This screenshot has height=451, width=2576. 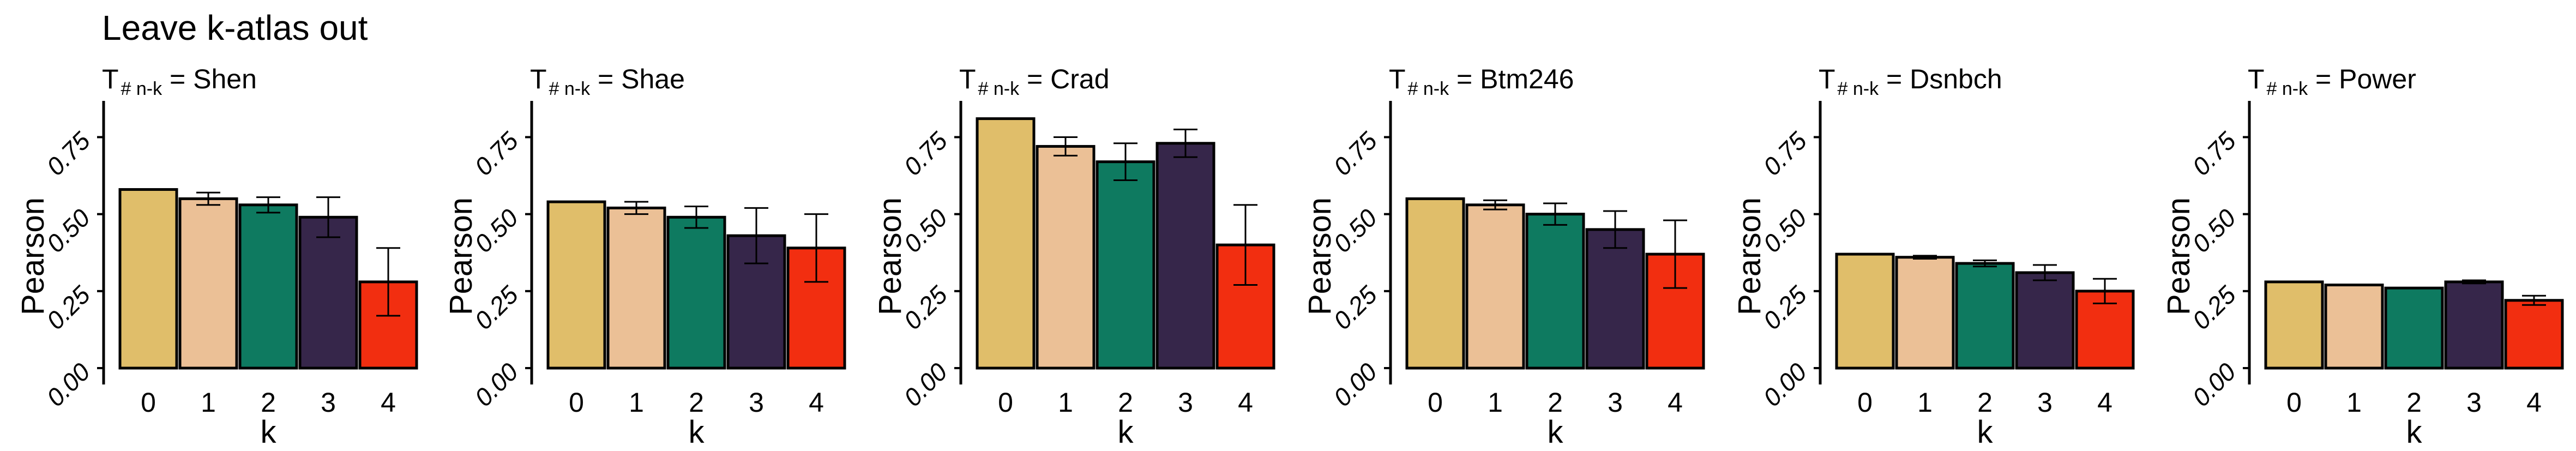 I want to click on panel-title: T # n-k = Shen, so click(x=179, y=81).